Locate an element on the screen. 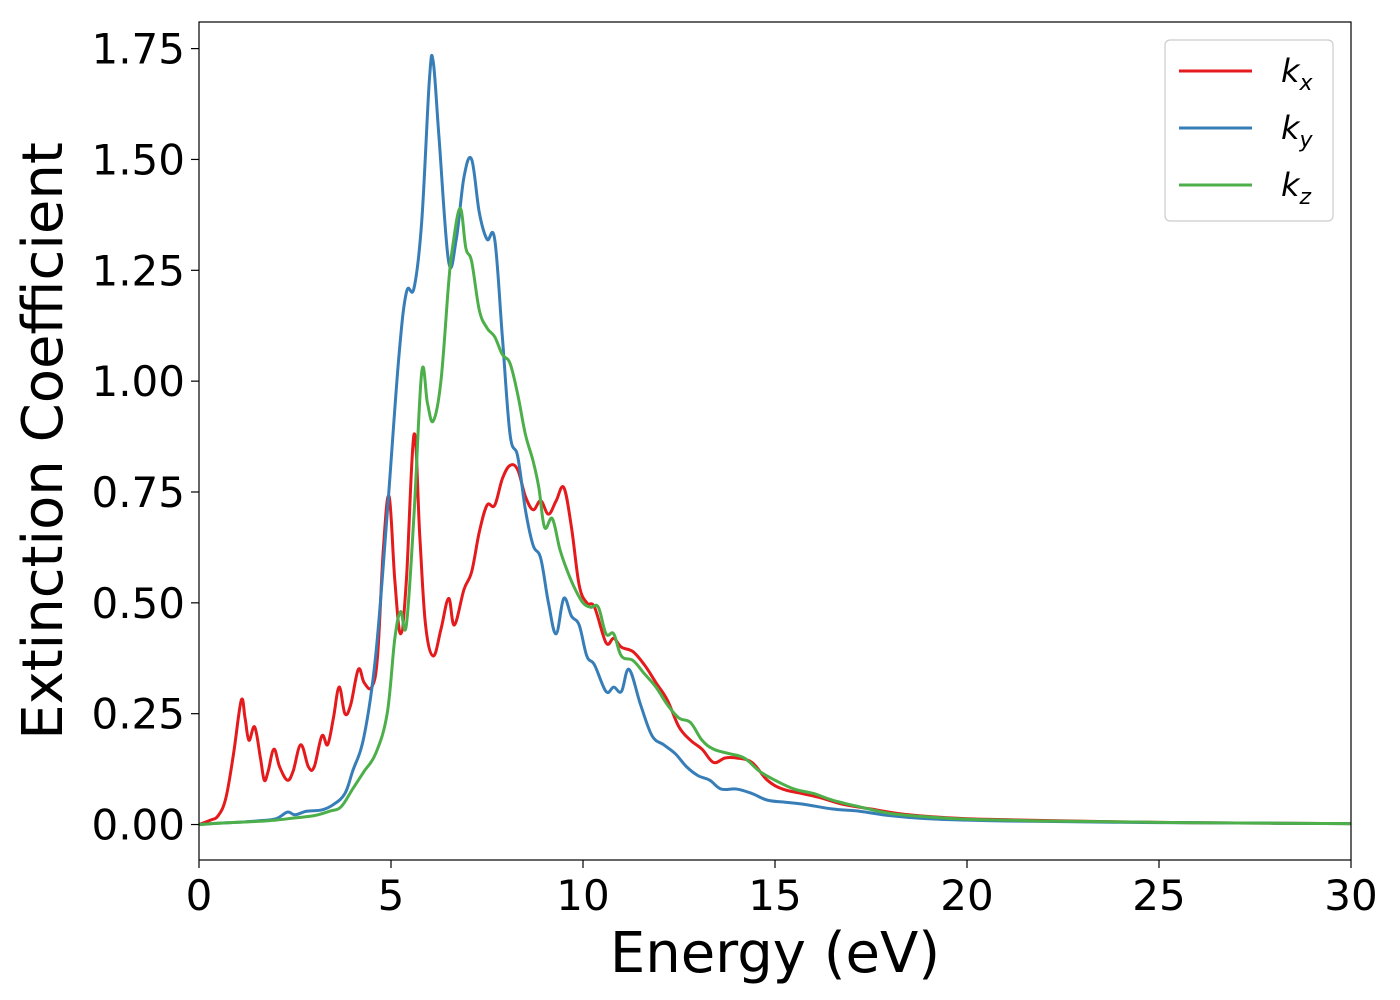  x-axis-label: Energy (eV) is located at coordinates (775, 953).